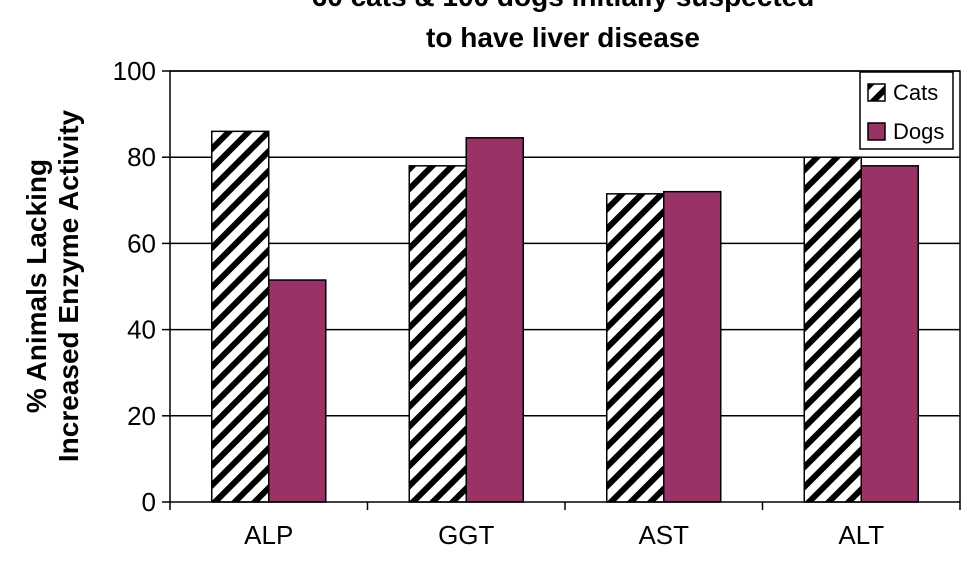 This screenshot has width=976, height=563. What do you see at coordinates (141, 330) in the screenshot?
I see `y-tick-label-40: 40` at bounding box center [141, 330].